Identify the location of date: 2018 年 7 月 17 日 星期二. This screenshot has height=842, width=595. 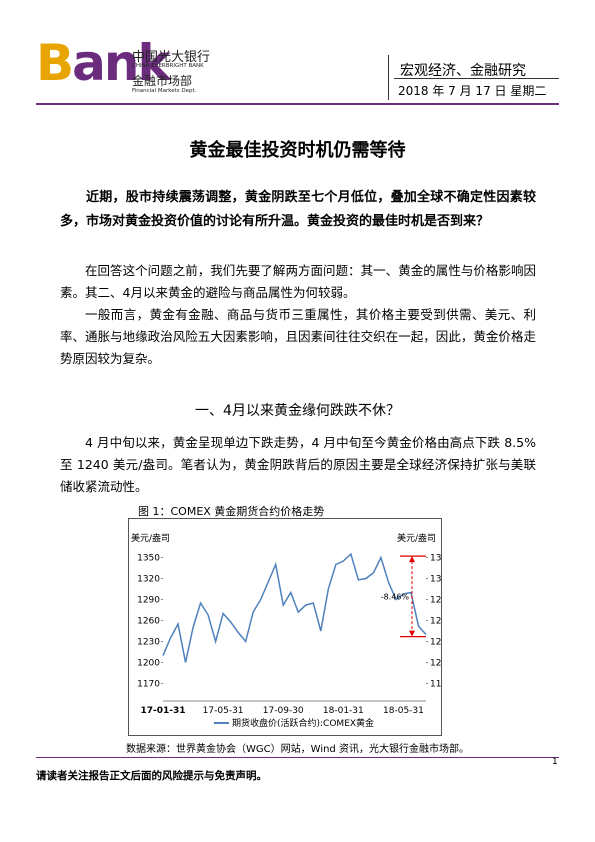
(472, 91).